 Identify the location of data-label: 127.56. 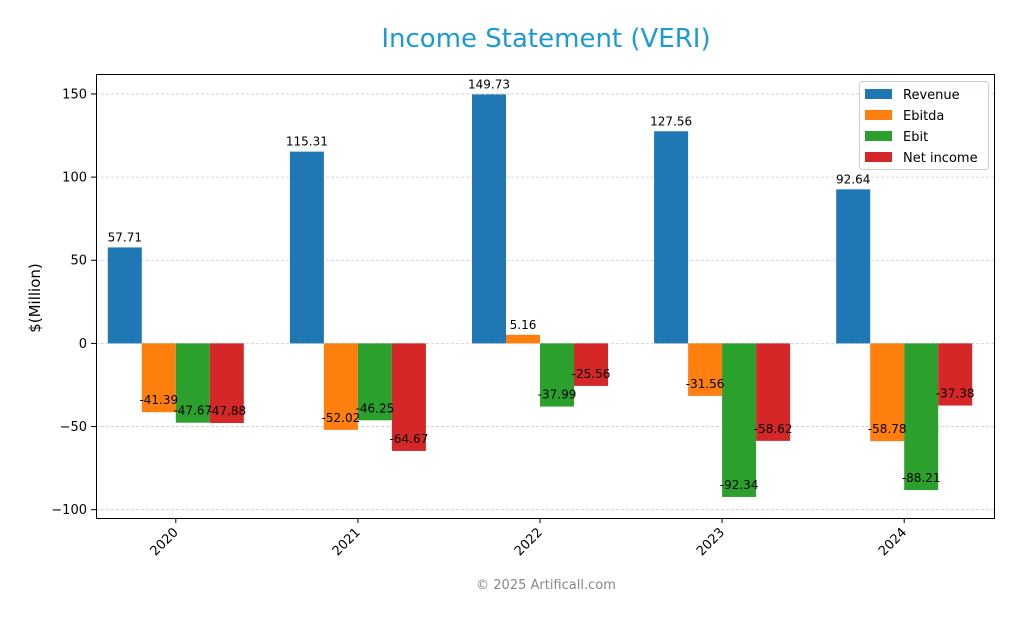
(671, 121).